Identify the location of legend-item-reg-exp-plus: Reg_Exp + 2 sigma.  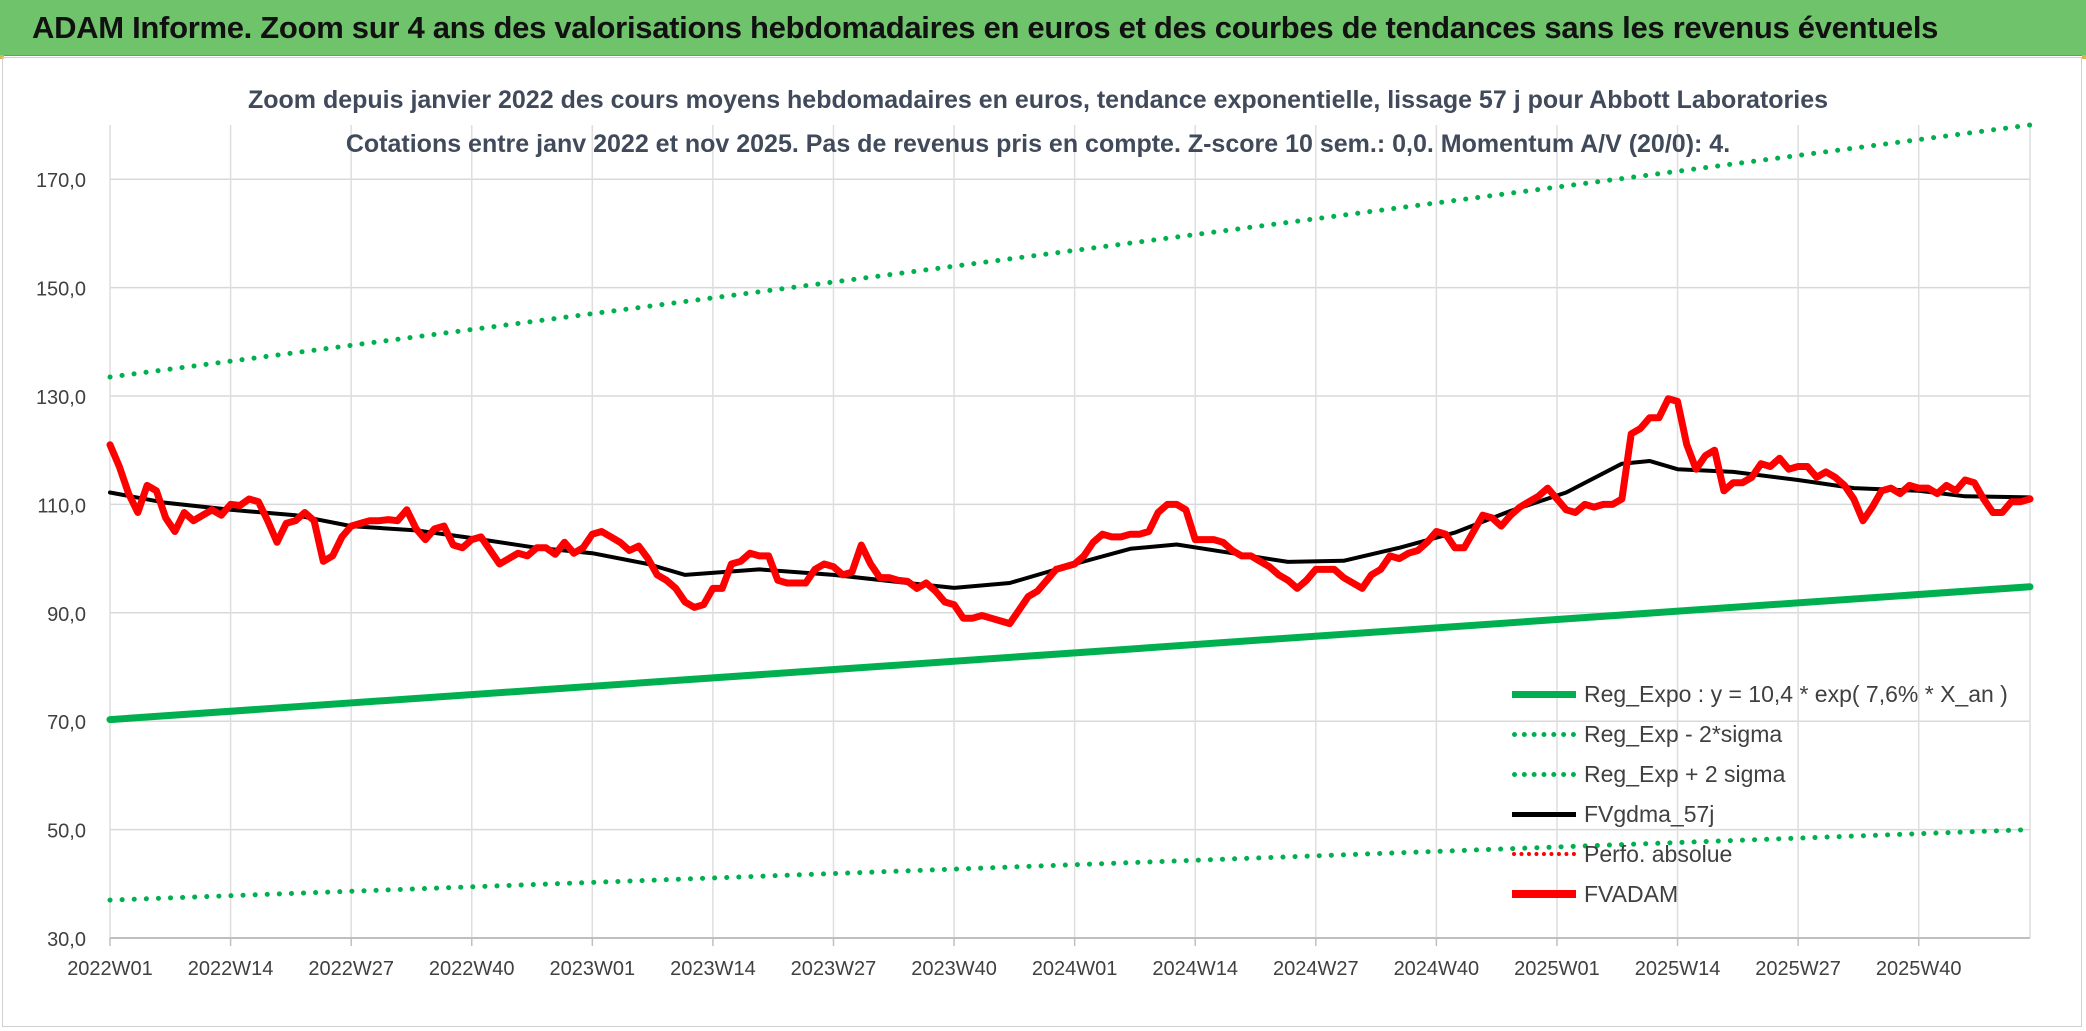
(1772, 774).